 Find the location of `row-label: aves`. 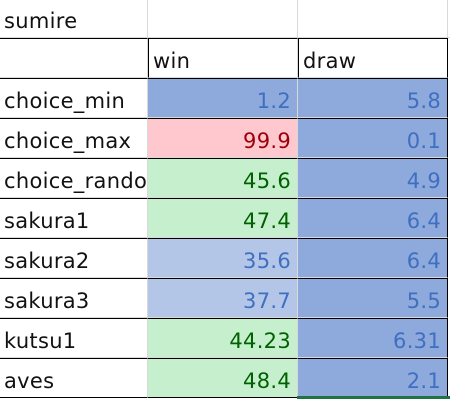

row-label: aves is located at coordinates (74, 378).